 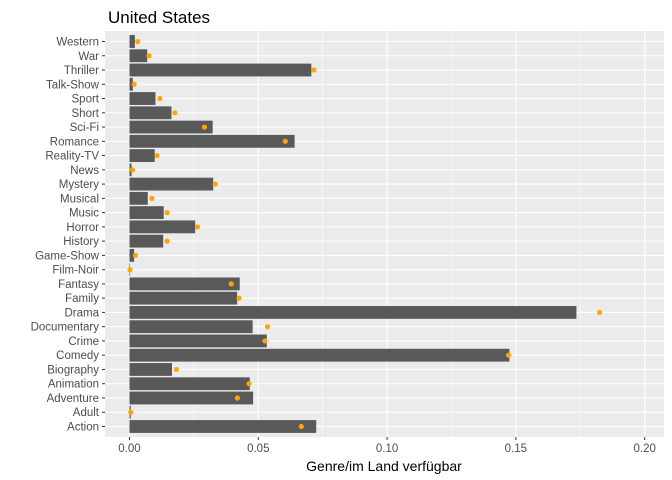 What do you see at coordinates (83, 428) in the screenshot?
I see `y-tick-label-action: Action` at bounding box center [83, 428].